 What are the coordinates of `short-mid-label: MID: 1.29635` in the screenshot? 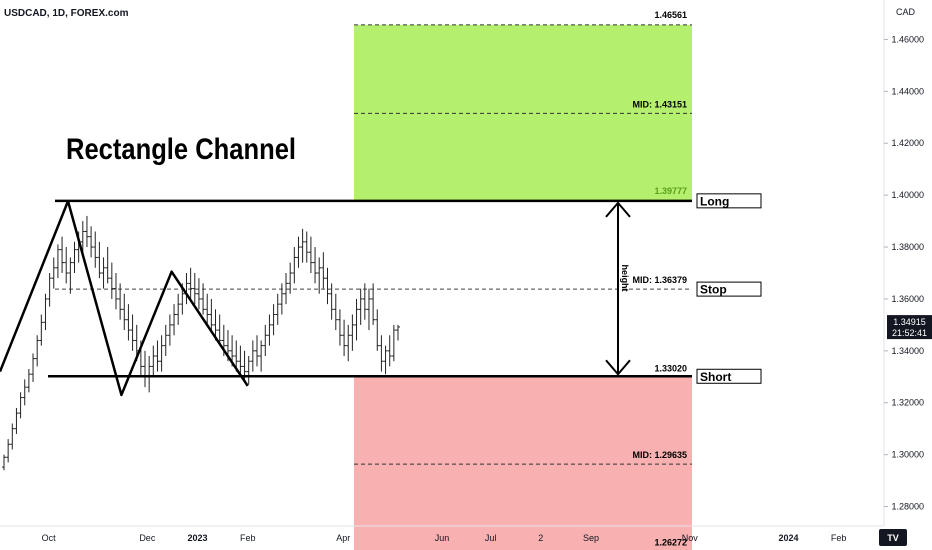 It's located at (659, 455).